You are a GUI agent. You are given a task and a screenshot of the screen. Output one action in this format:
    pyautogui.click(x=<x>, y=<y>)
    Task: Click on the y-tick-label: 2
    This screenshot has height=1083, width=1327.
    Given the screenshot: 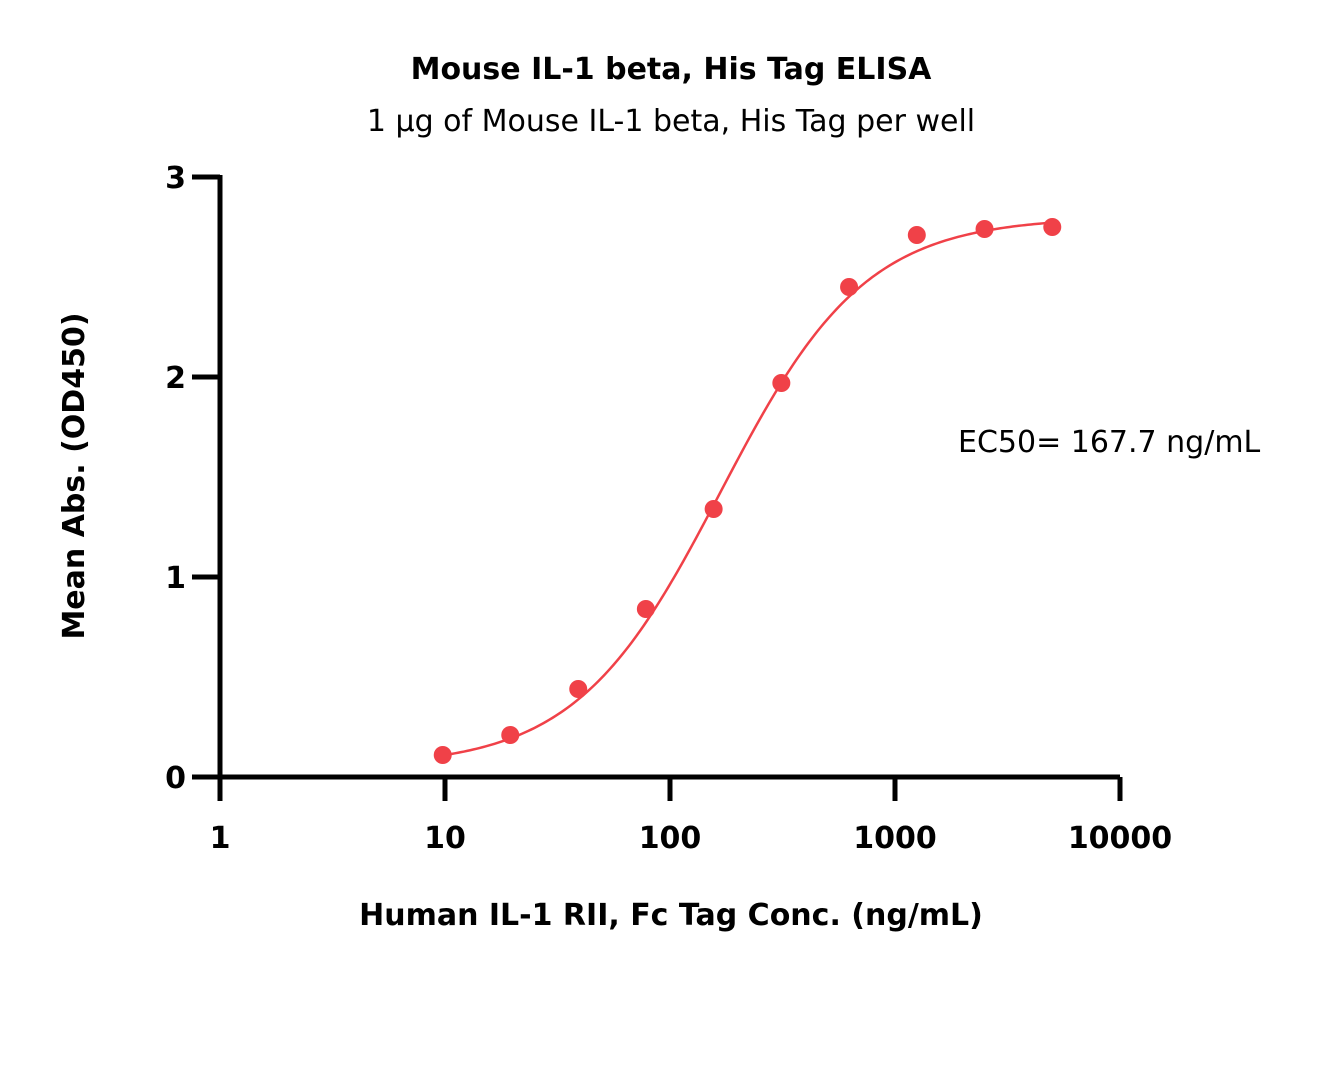 What is the action you would take?
    pyautogui.click(x=175, y=378)
    